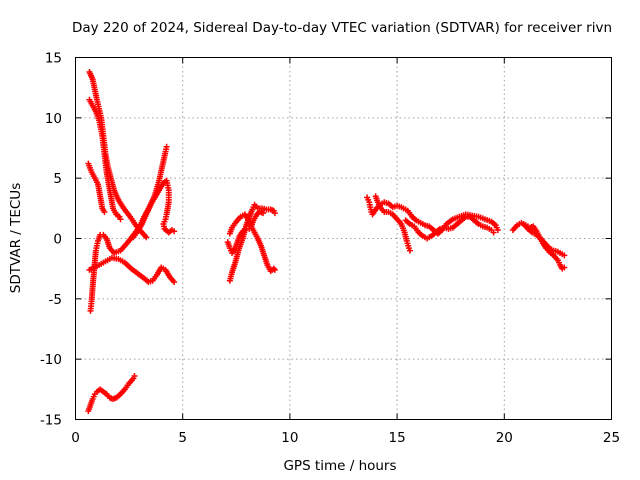  I want to click on series-sat-d, so click(128, 228).